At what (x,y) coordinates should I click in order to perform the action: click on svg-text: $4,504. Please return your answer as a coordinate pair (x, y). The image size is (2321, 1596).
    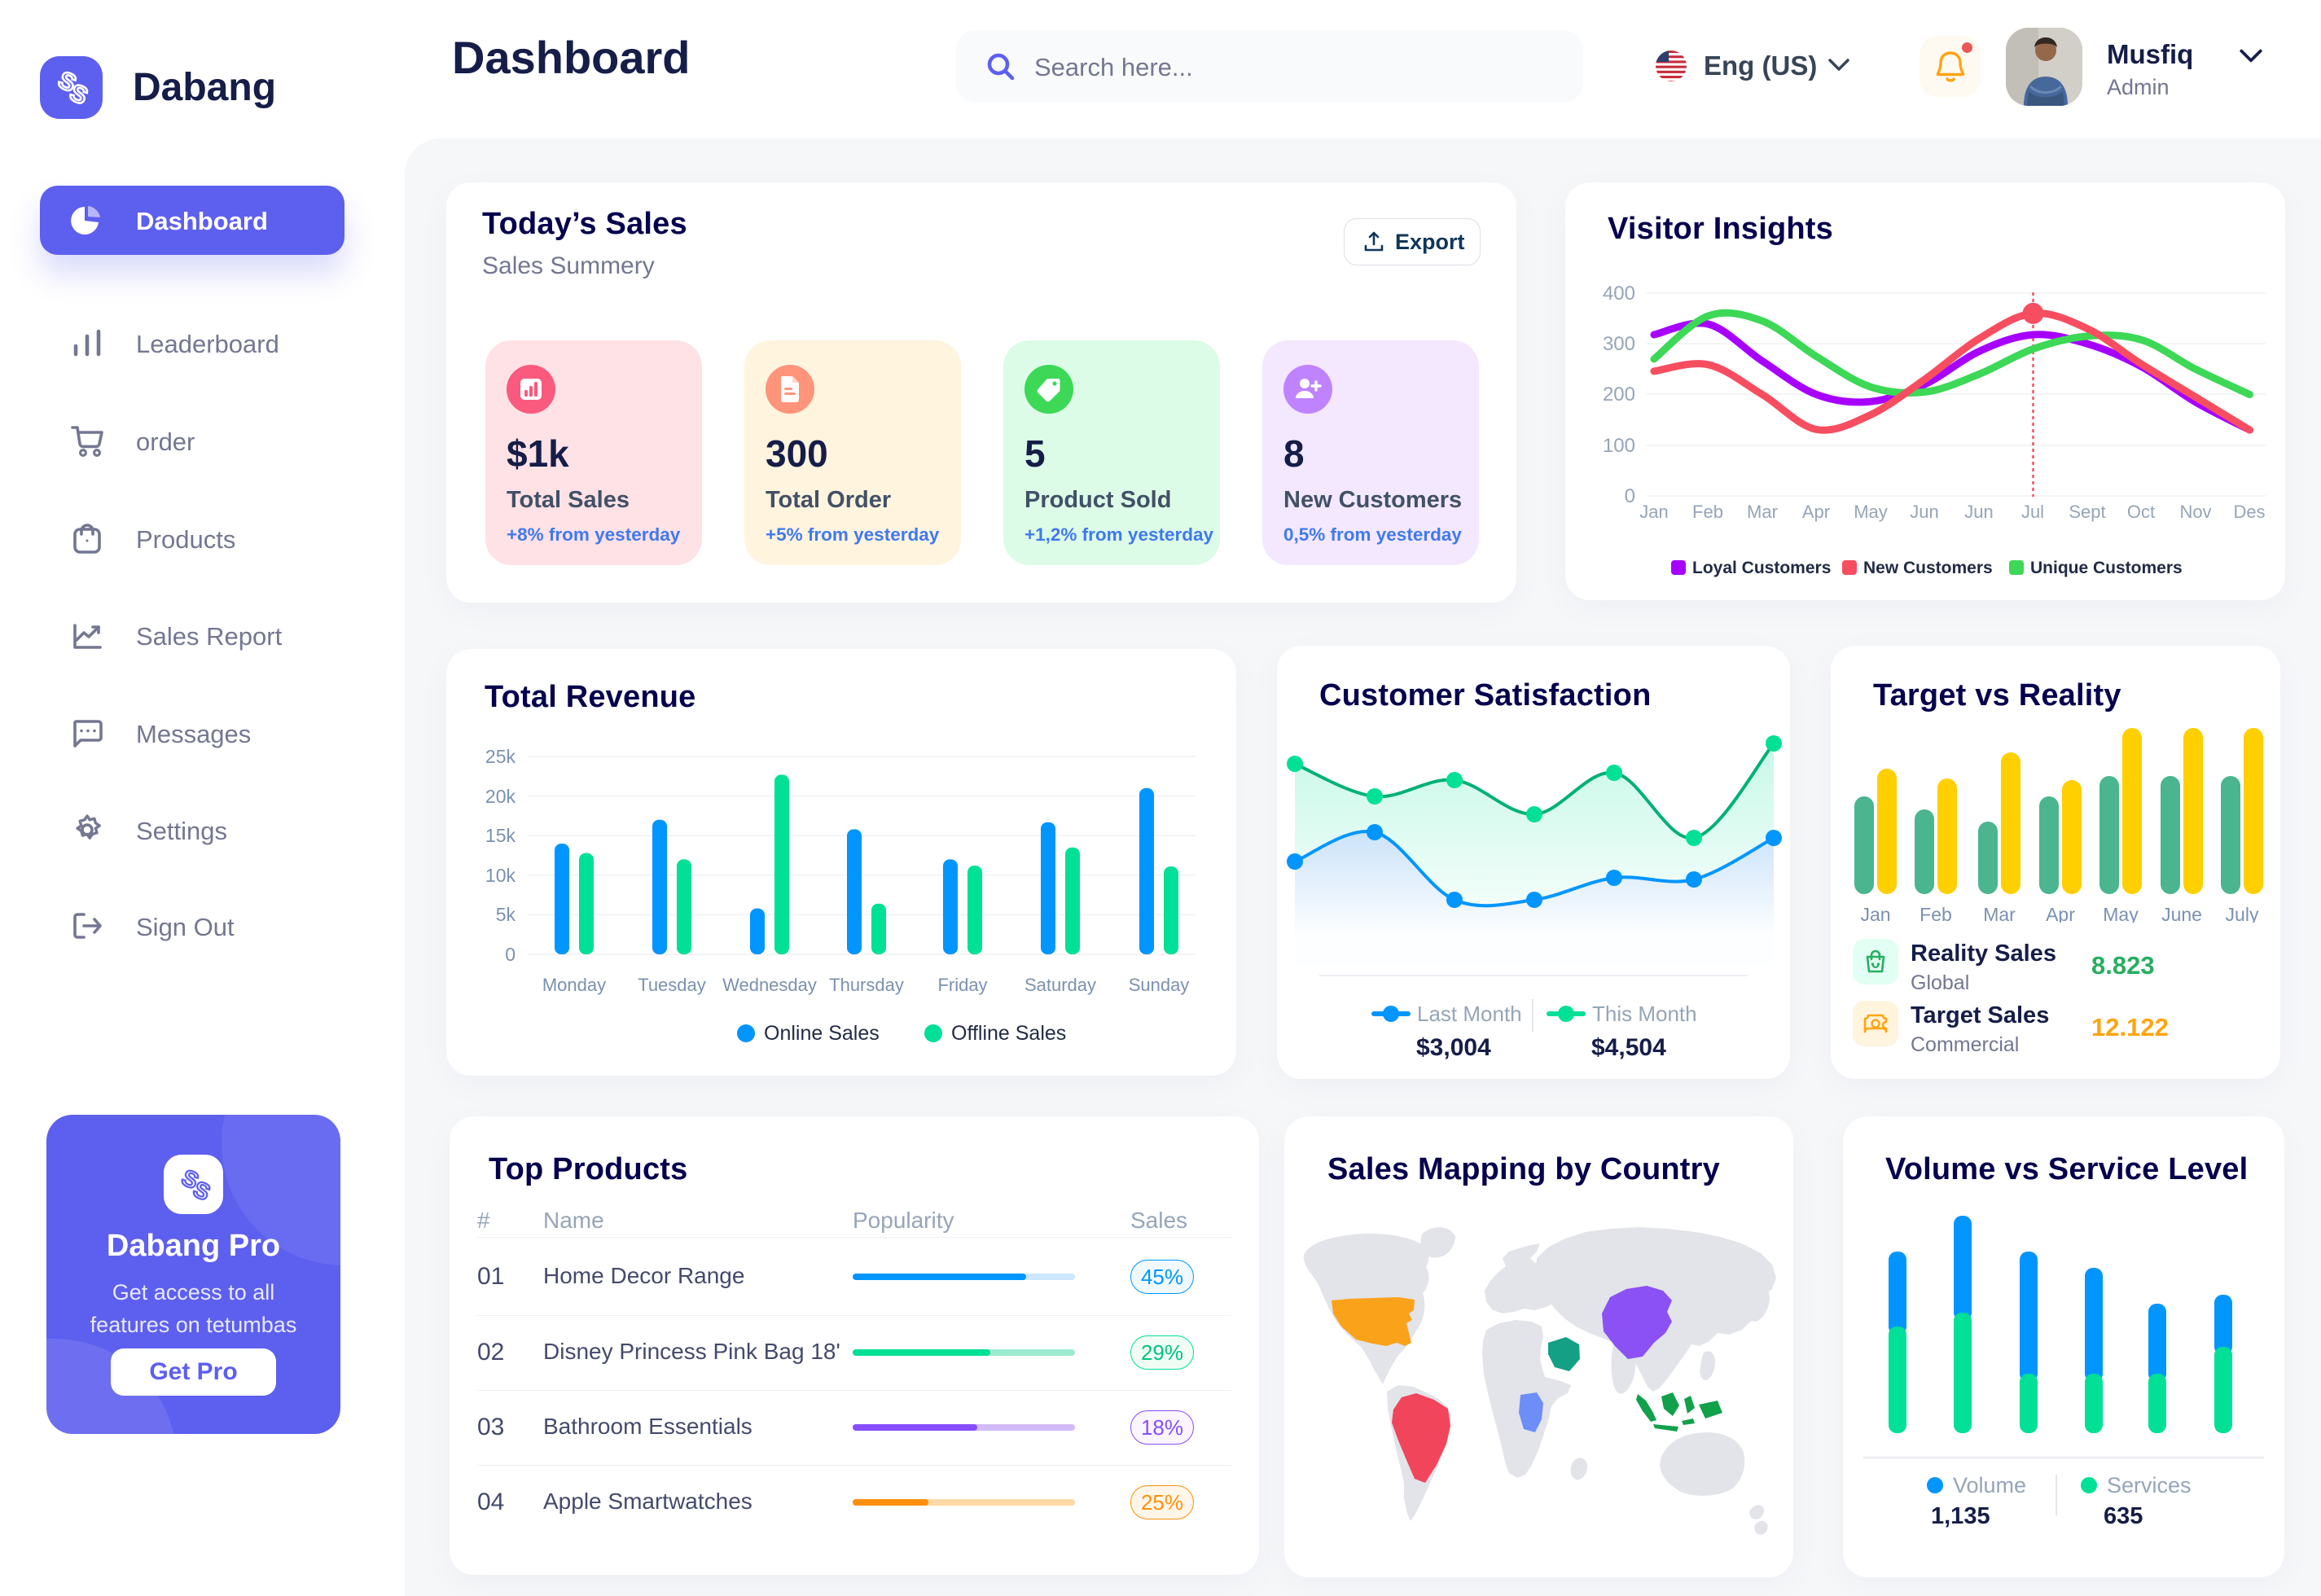
    Looking at the image, I should click on (1628, 1047).